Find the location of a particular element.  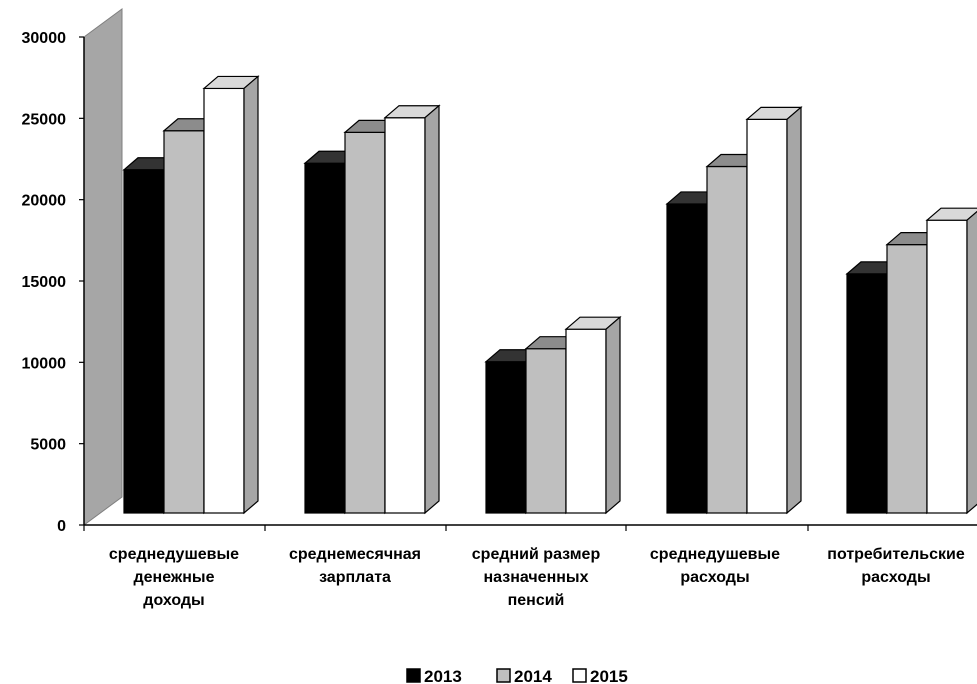

category-label: потребительские расходы is located at coordinates (896, 566).